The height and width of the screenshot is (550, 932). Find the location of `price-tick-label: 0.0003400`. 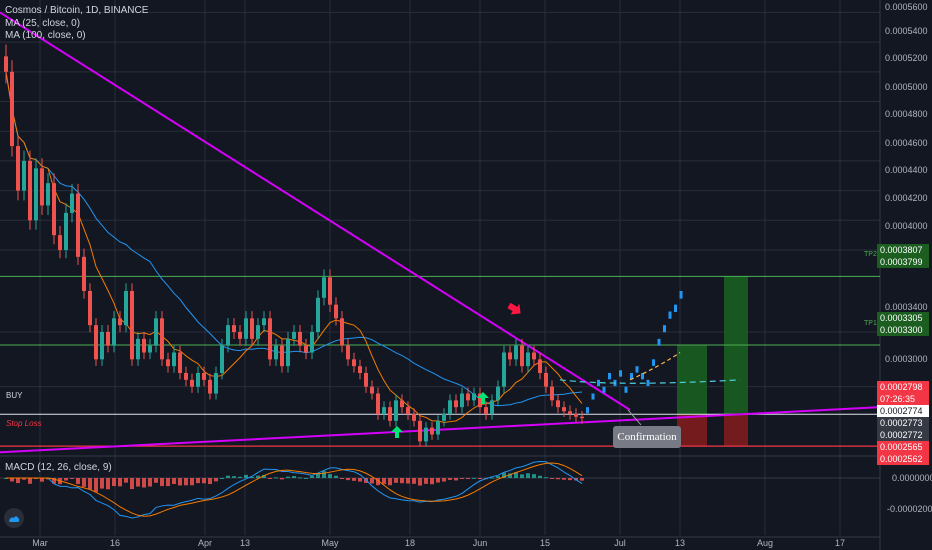

price-tick-label: 0.0003400 is located at coordinates (906, 307).